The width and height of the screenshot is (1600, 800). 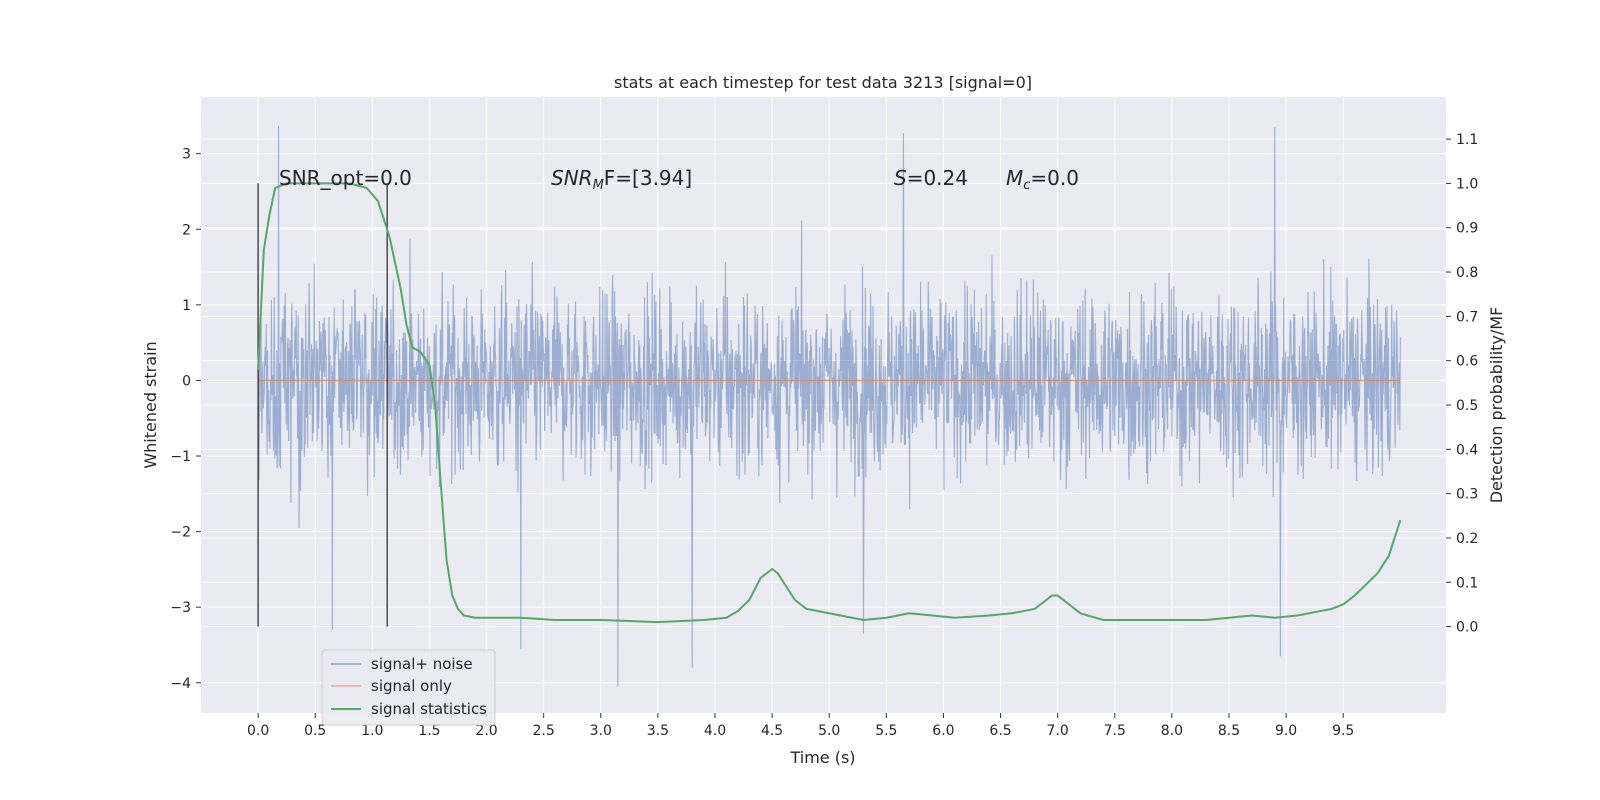 I want to click on y2-tick-label-10: 0.1, so click(x=1467, y=583).